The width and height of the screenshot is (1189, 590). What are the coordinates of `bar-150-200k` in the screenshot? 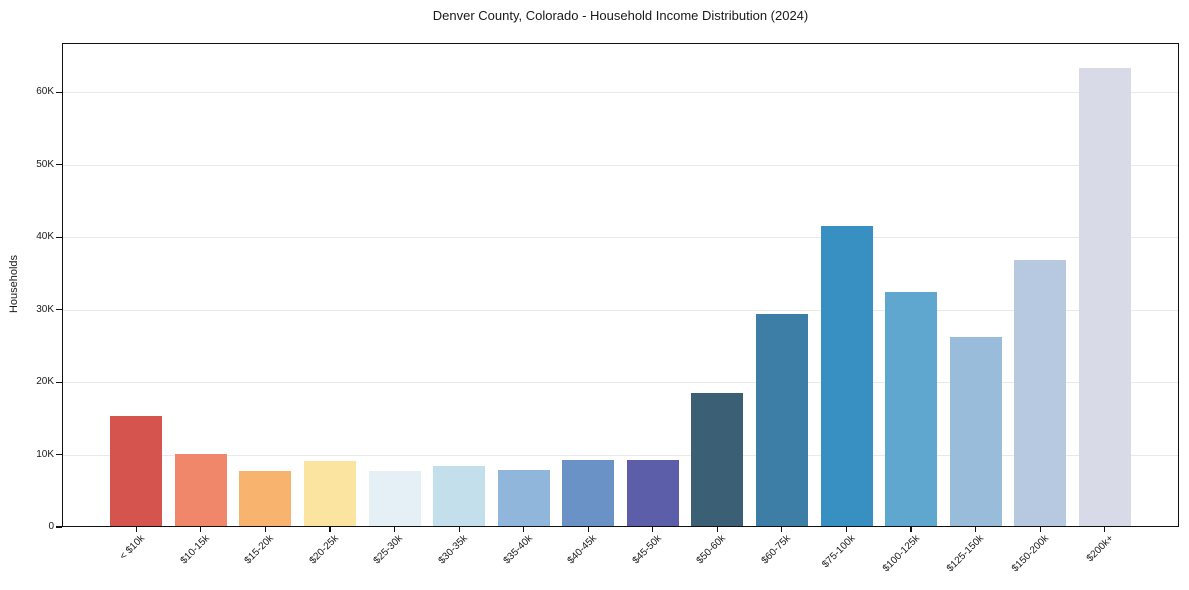 It's located at (1040, 393).